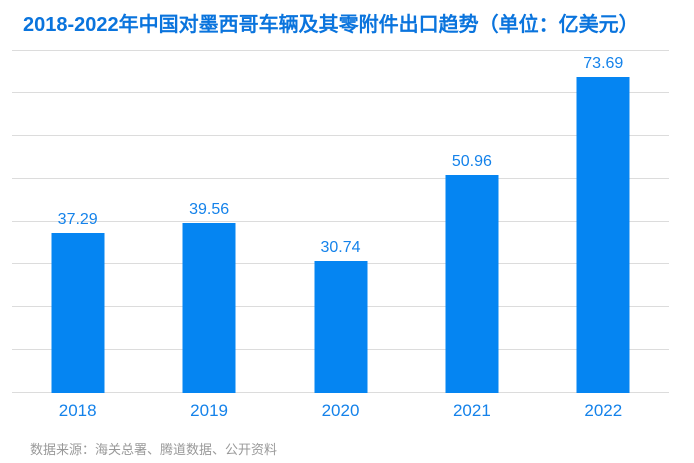  I want to click on source-note: 数据来源：海关总署、腾道数据、公开资料, so click(154, 449).